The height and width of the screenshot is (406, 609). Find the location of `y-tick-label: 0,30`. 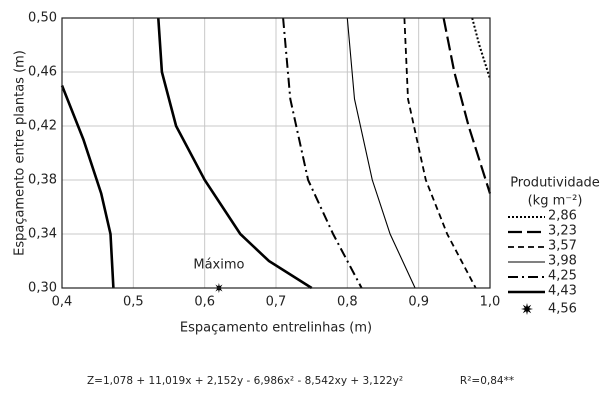

y-tick-label: 0,30 is located at coordinates (42, 288).